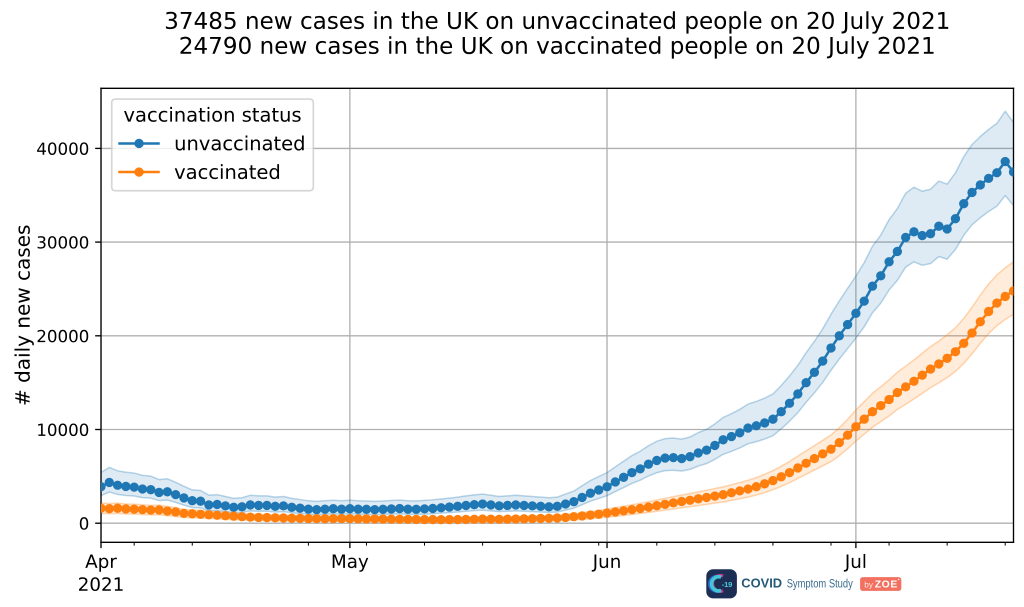 This screenshot has height=607, width=1024. Describe the element at coordinates (886, 585) in the screenshot. I see `svg-text: ZOE` at that location.